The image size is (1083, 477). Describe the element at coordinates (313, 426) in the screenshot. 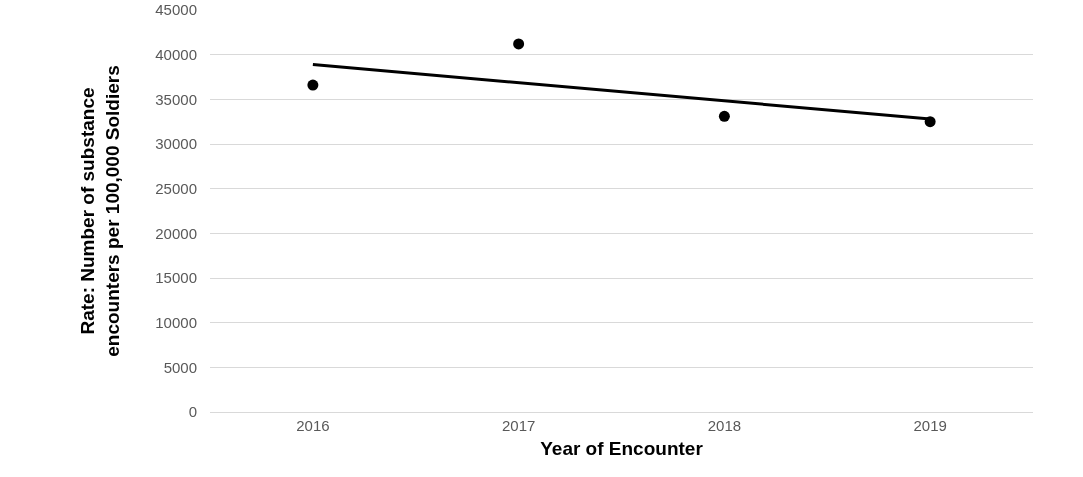

I see `x-tick-label: 2016` at that location.